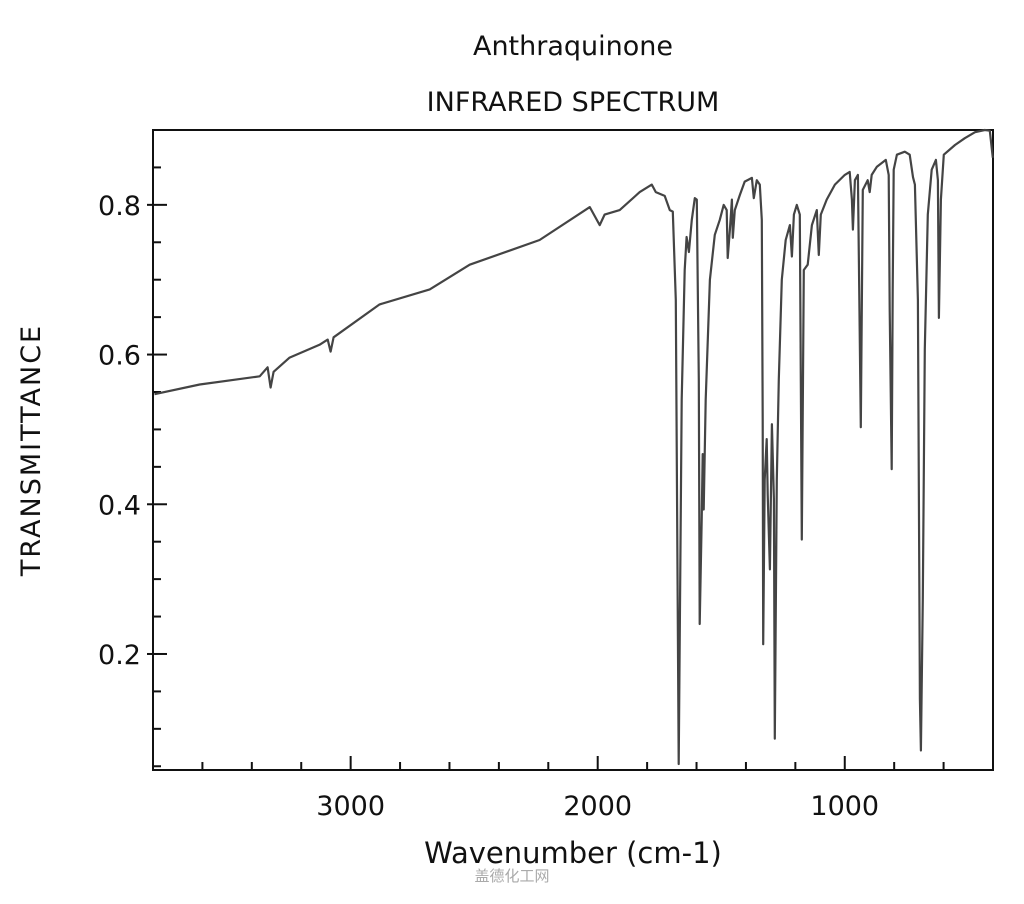  Describe the element at coordinates (573, 46) in the screenshot. I see `chart-title: Anthraquinone` at that location.